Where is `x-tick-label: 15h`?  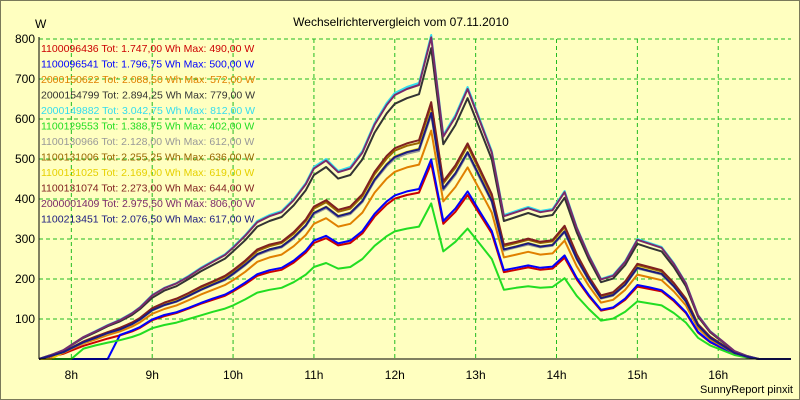 x-tick-label: 15h is located at coordinates (637, 375).